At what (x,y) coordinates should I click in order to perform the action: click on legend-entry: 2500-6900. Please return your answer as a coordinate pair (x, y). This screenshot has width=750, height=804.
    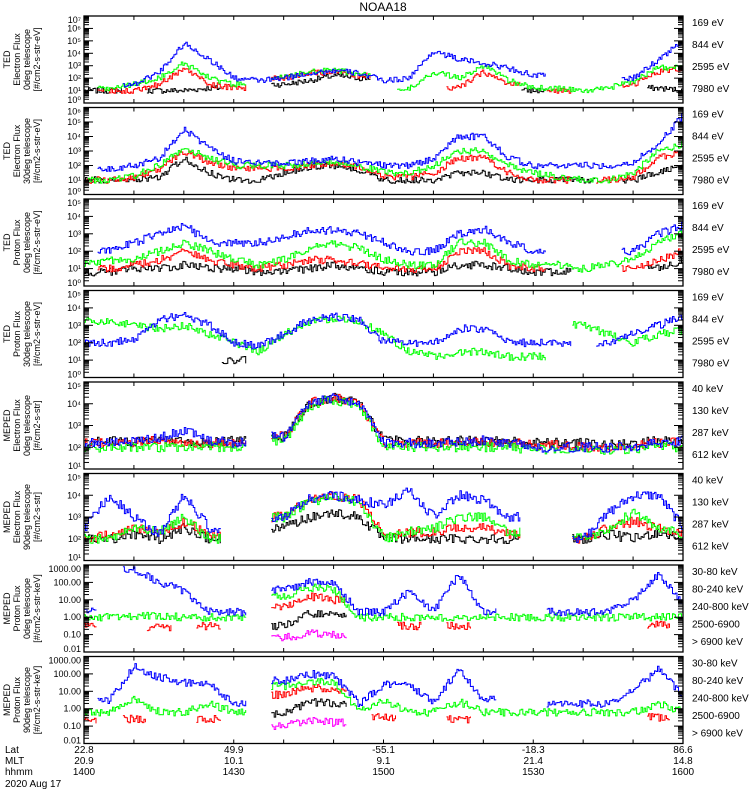
    Looking at the image, I should click on (716, 625).